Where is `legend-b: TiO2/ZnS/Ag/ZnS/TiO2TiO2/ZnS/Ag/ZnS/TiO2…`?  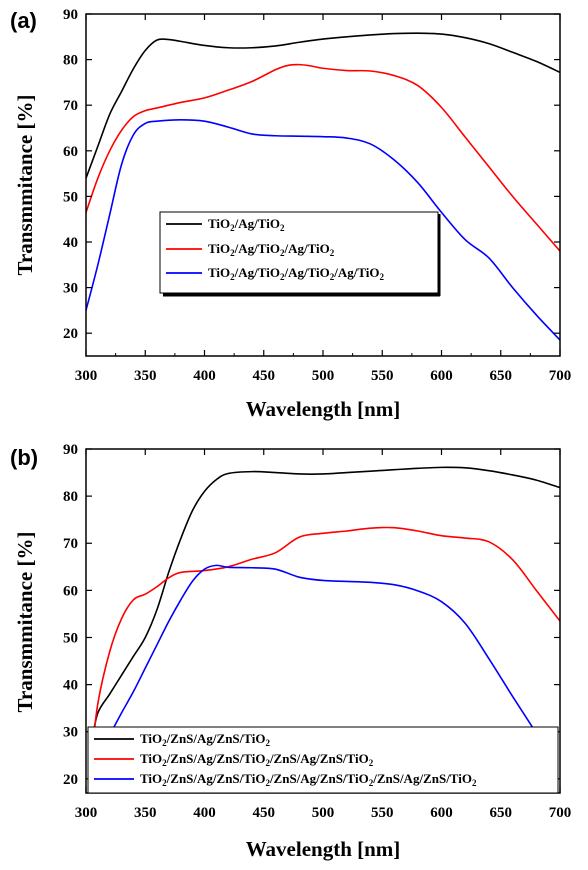
legend-b: TiO2/ZnS/Ag/ZnS/TiO2TiO2/ZnS/Ag/ZnS/TiO2… is located at coordinates (323, 760).